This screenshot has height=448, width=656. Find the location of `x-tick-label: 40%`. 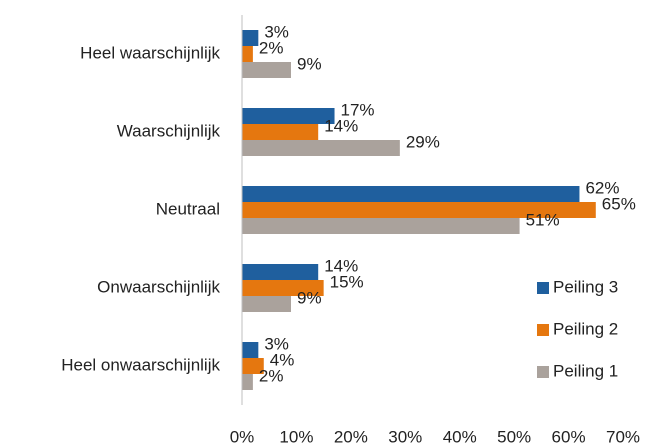

x-tick-label: 40% is located at coordinates (460, 436).